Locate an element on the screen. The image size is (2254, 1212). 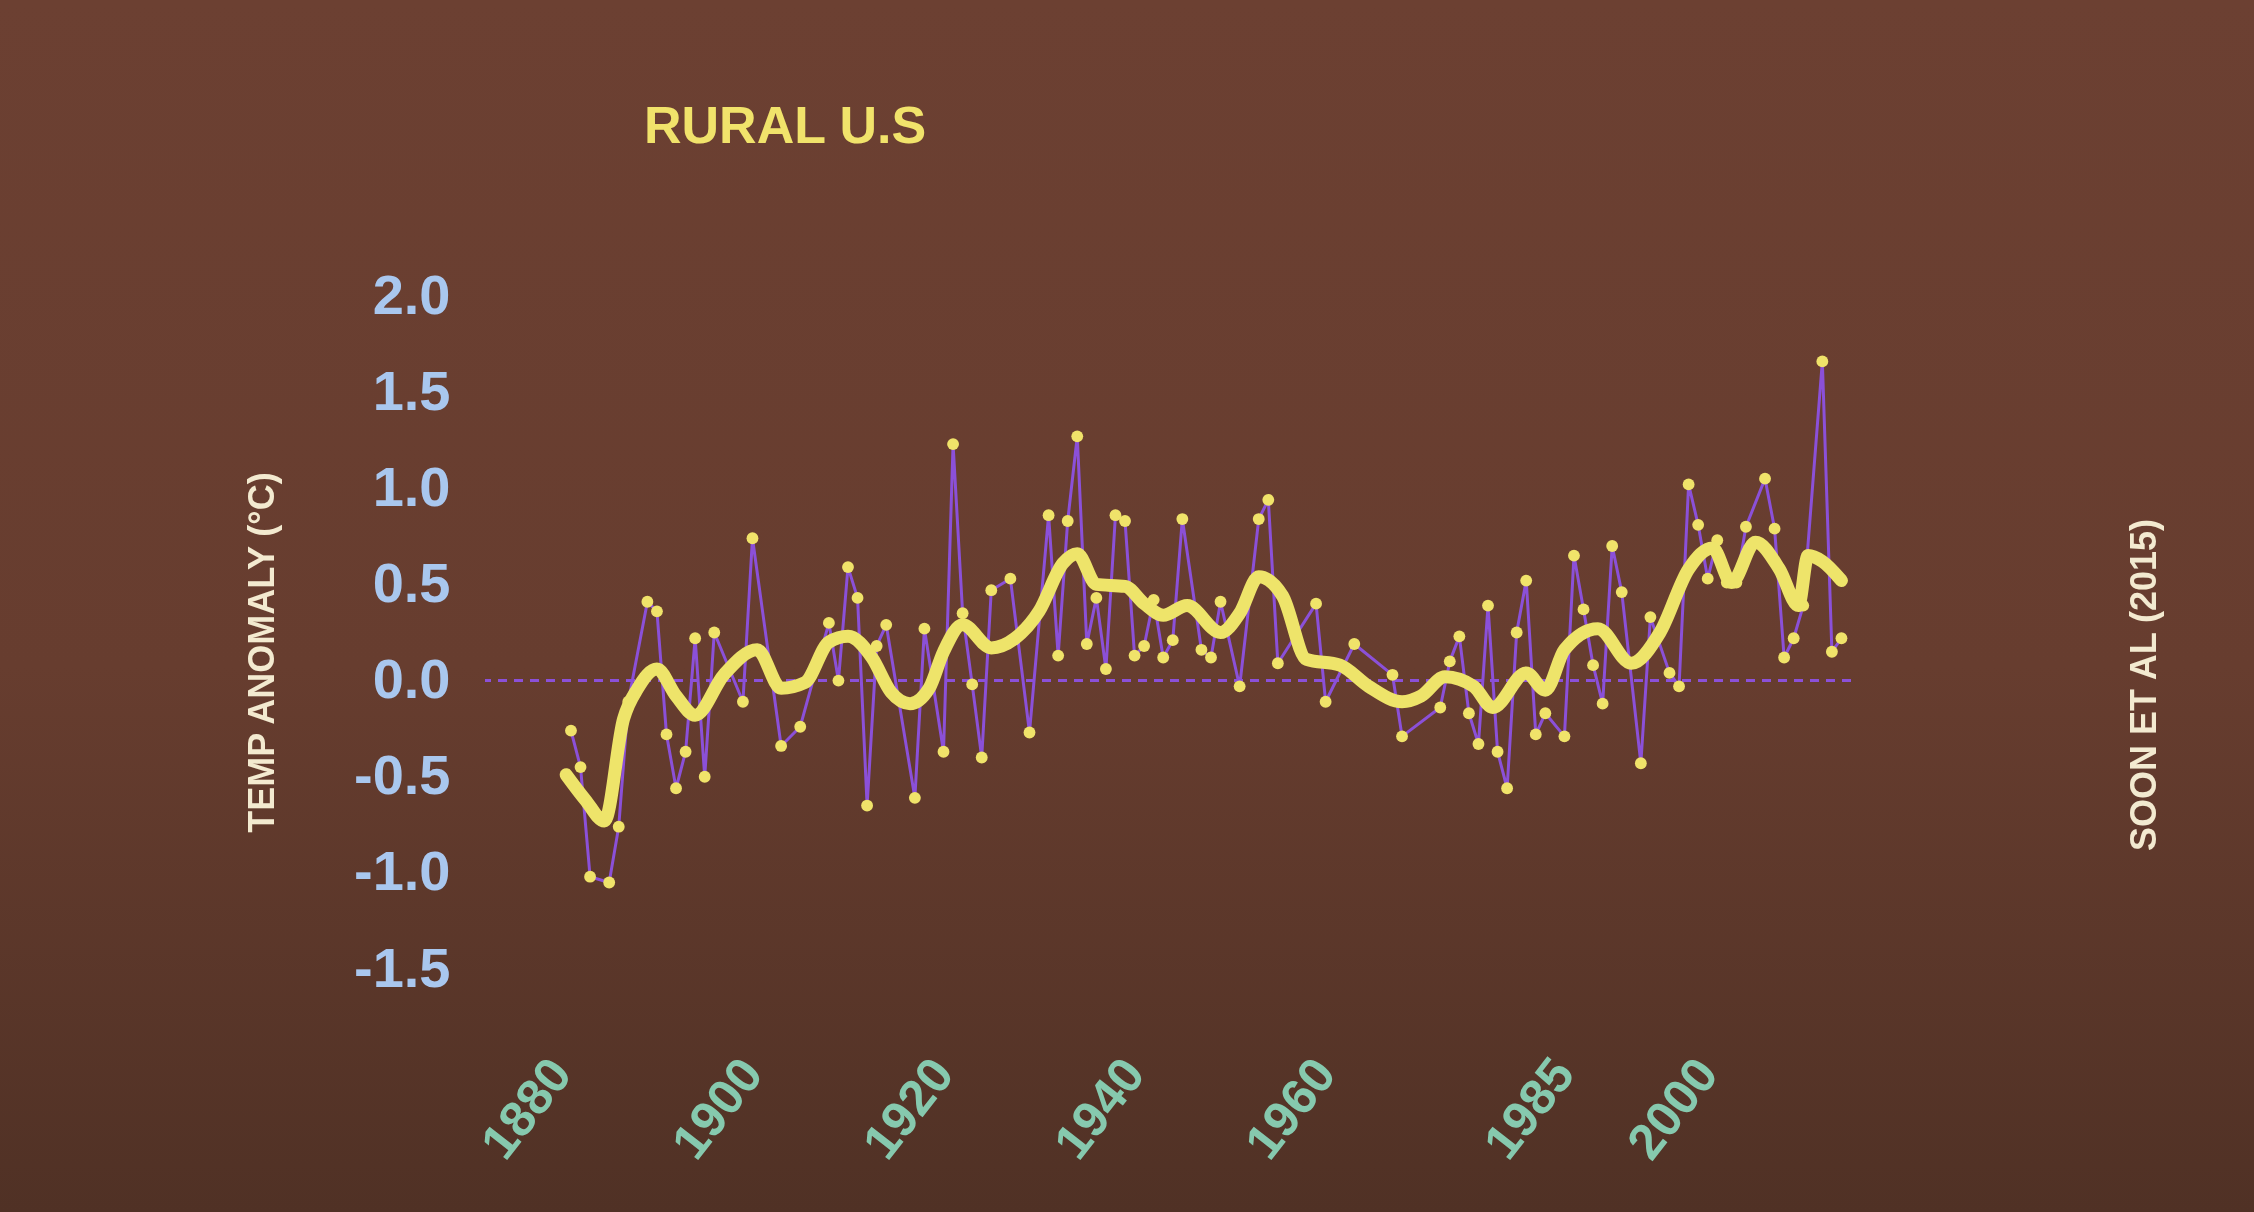
y-tick-label: 0.5 is located at coordinates (411, 582).